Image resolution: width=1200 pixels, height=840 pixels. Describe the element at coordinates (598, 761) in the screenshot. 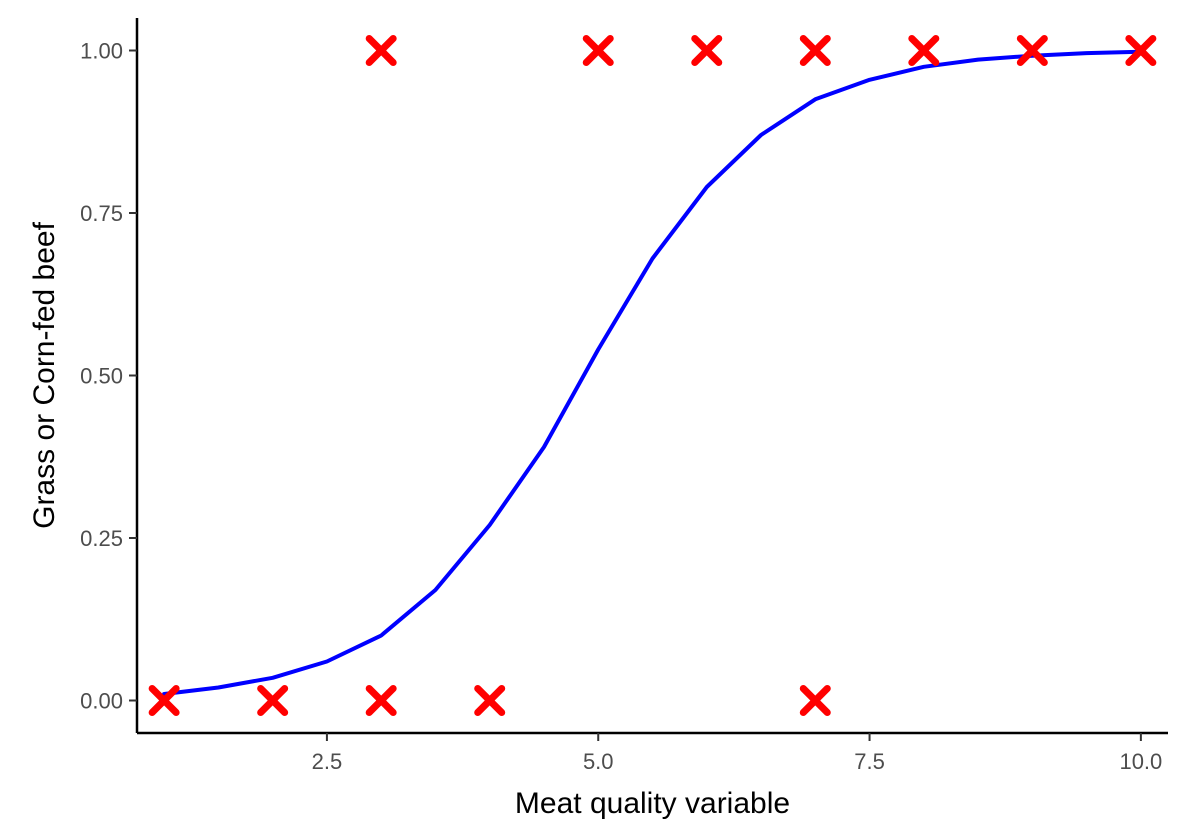

I see `x-tick-label: 5.0` at that location.